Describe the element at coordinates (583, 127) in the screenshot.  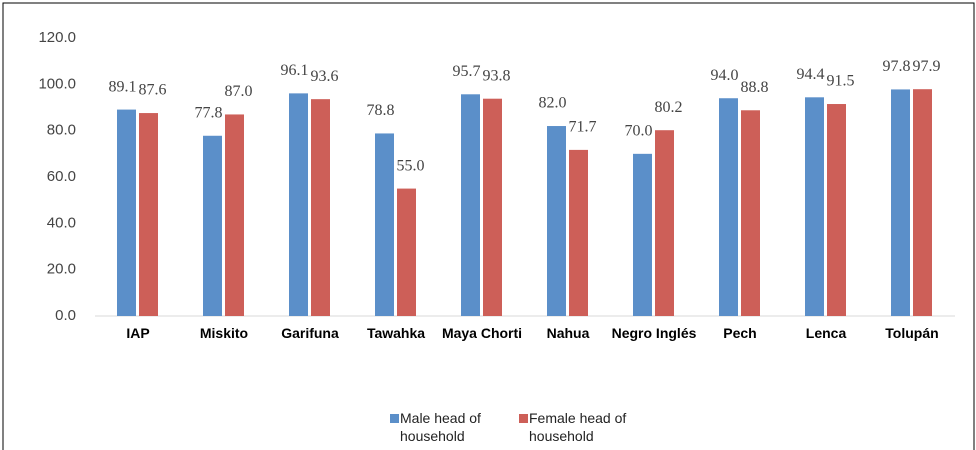
I see `data-label: 71.7` at that location.